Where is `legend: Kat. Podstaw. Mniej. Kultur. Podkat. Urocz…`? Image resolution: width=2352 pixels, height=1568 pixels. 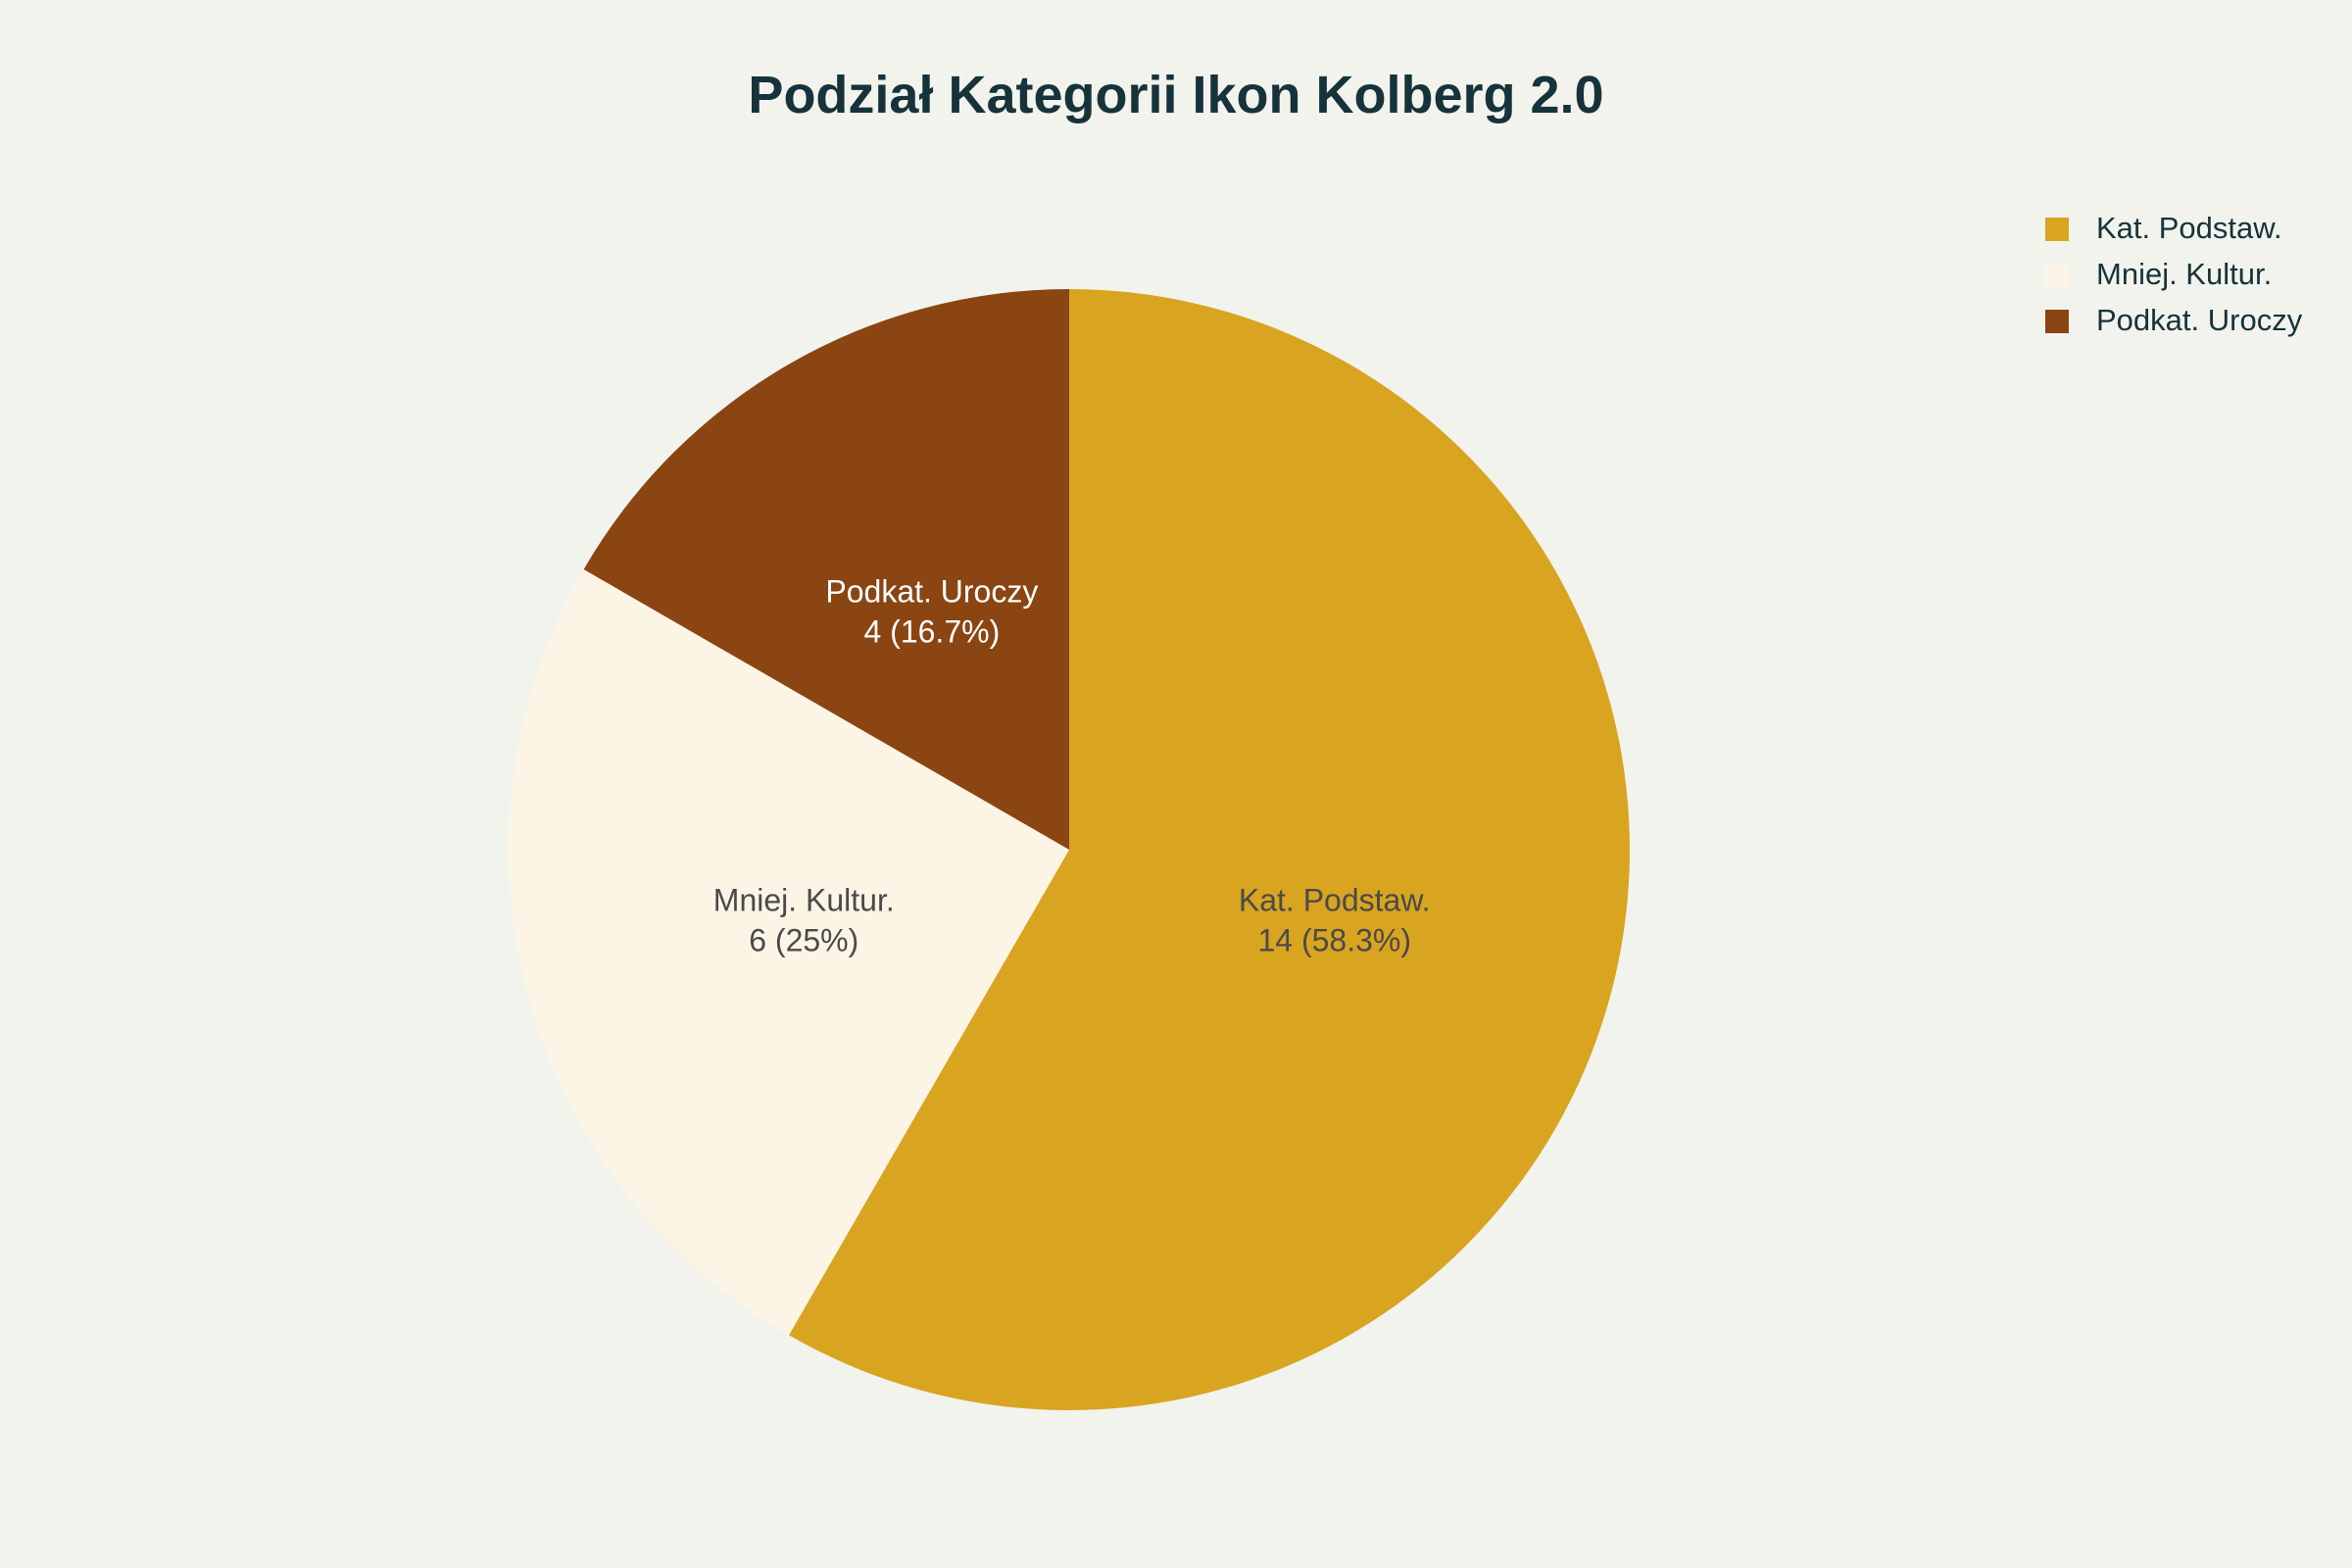
legend: Kat. Podstaw. Mniej. Kultur. Podkat. Urocz… is located at coordinates (2174, 274).